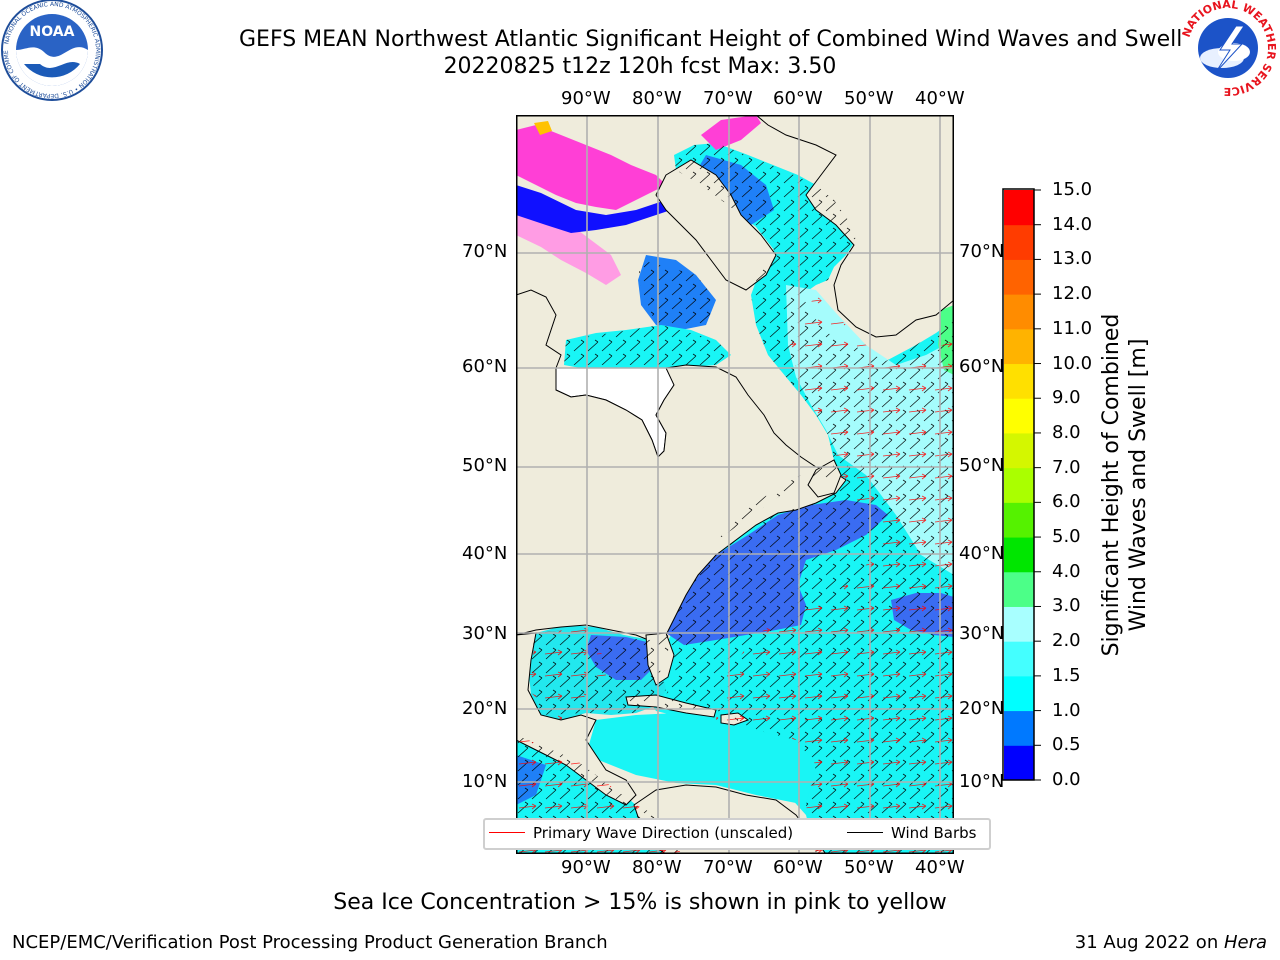 Image resolution: width=1280 pixels, height=960 pixels. Describe the element at coordinates (601, 209) in the screenshot. I see `sea-ice-blue-channels` at that location.